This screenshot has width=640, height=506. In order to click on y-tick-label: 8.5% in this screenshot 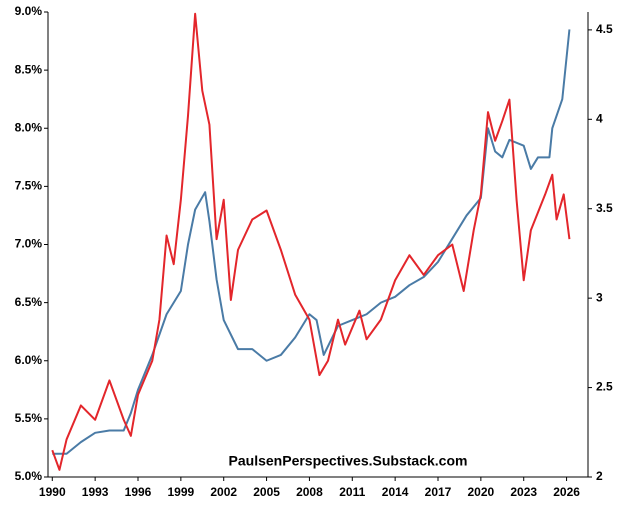, I will do `click(29, 69)`.